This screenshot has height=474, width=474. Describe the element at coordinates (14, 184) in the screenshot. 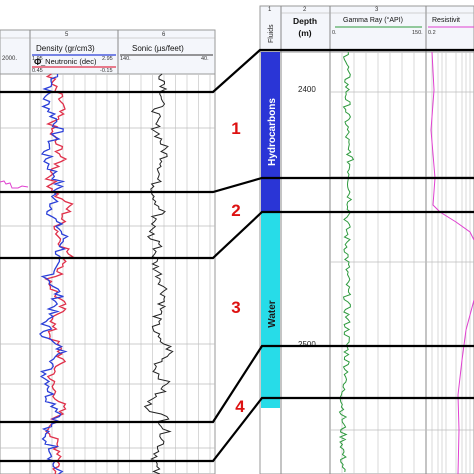

I see `left-stub-curve` at that location.